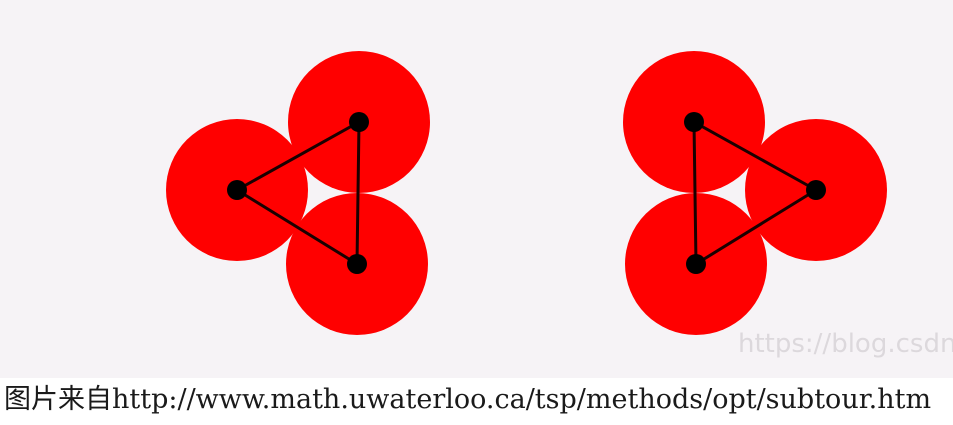  I want to click on watermark-text: https://blog.csdn., so click(845, 344).